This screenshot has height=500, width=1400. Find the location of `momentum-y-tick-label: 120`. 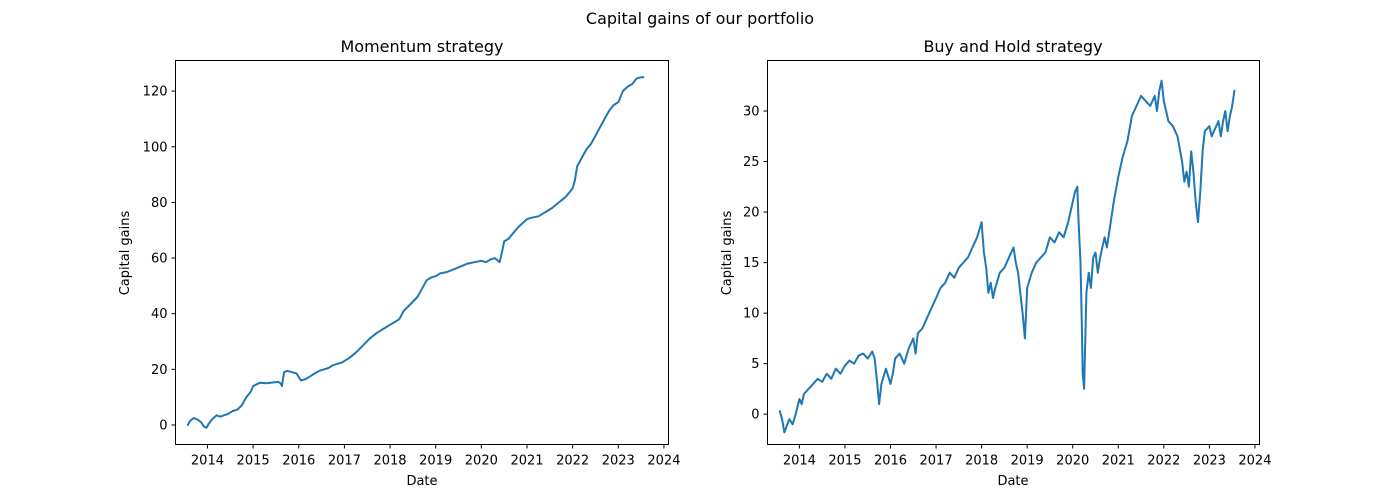

momentum-y-tick-label: 120 is located at coordinates (155, 92).